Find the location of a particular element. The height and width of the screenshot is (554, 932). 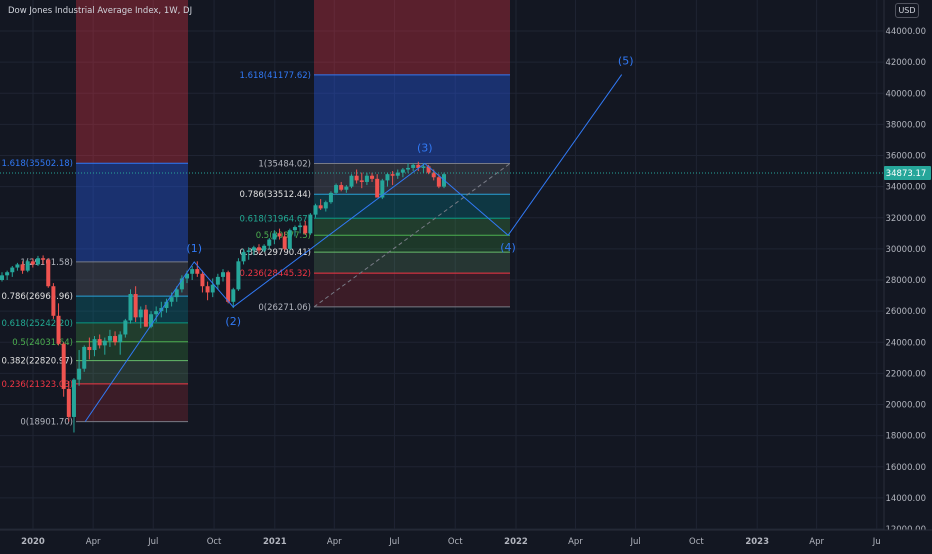

time-axis-bg is located at coordinates (466, 540).